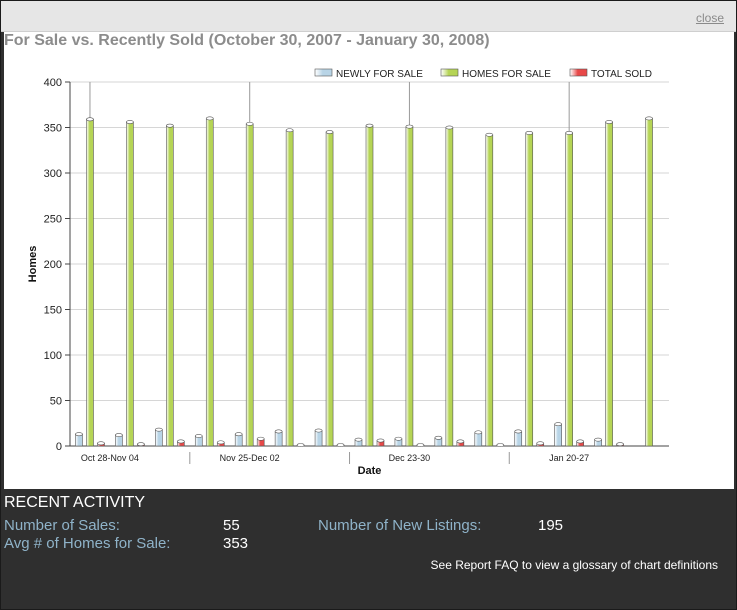 The width and height of the screenshot is (737, 610). What do you see at coordinates (53, 83) in the screenshot?
I see `y-tick-label: 400` at bounding box center [53, 83].